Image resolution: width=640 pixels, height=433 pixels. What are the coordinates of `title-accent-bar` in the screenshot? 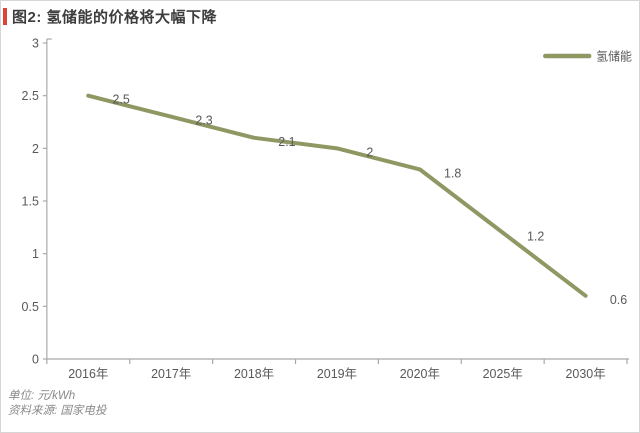 It's located at (5, 16).